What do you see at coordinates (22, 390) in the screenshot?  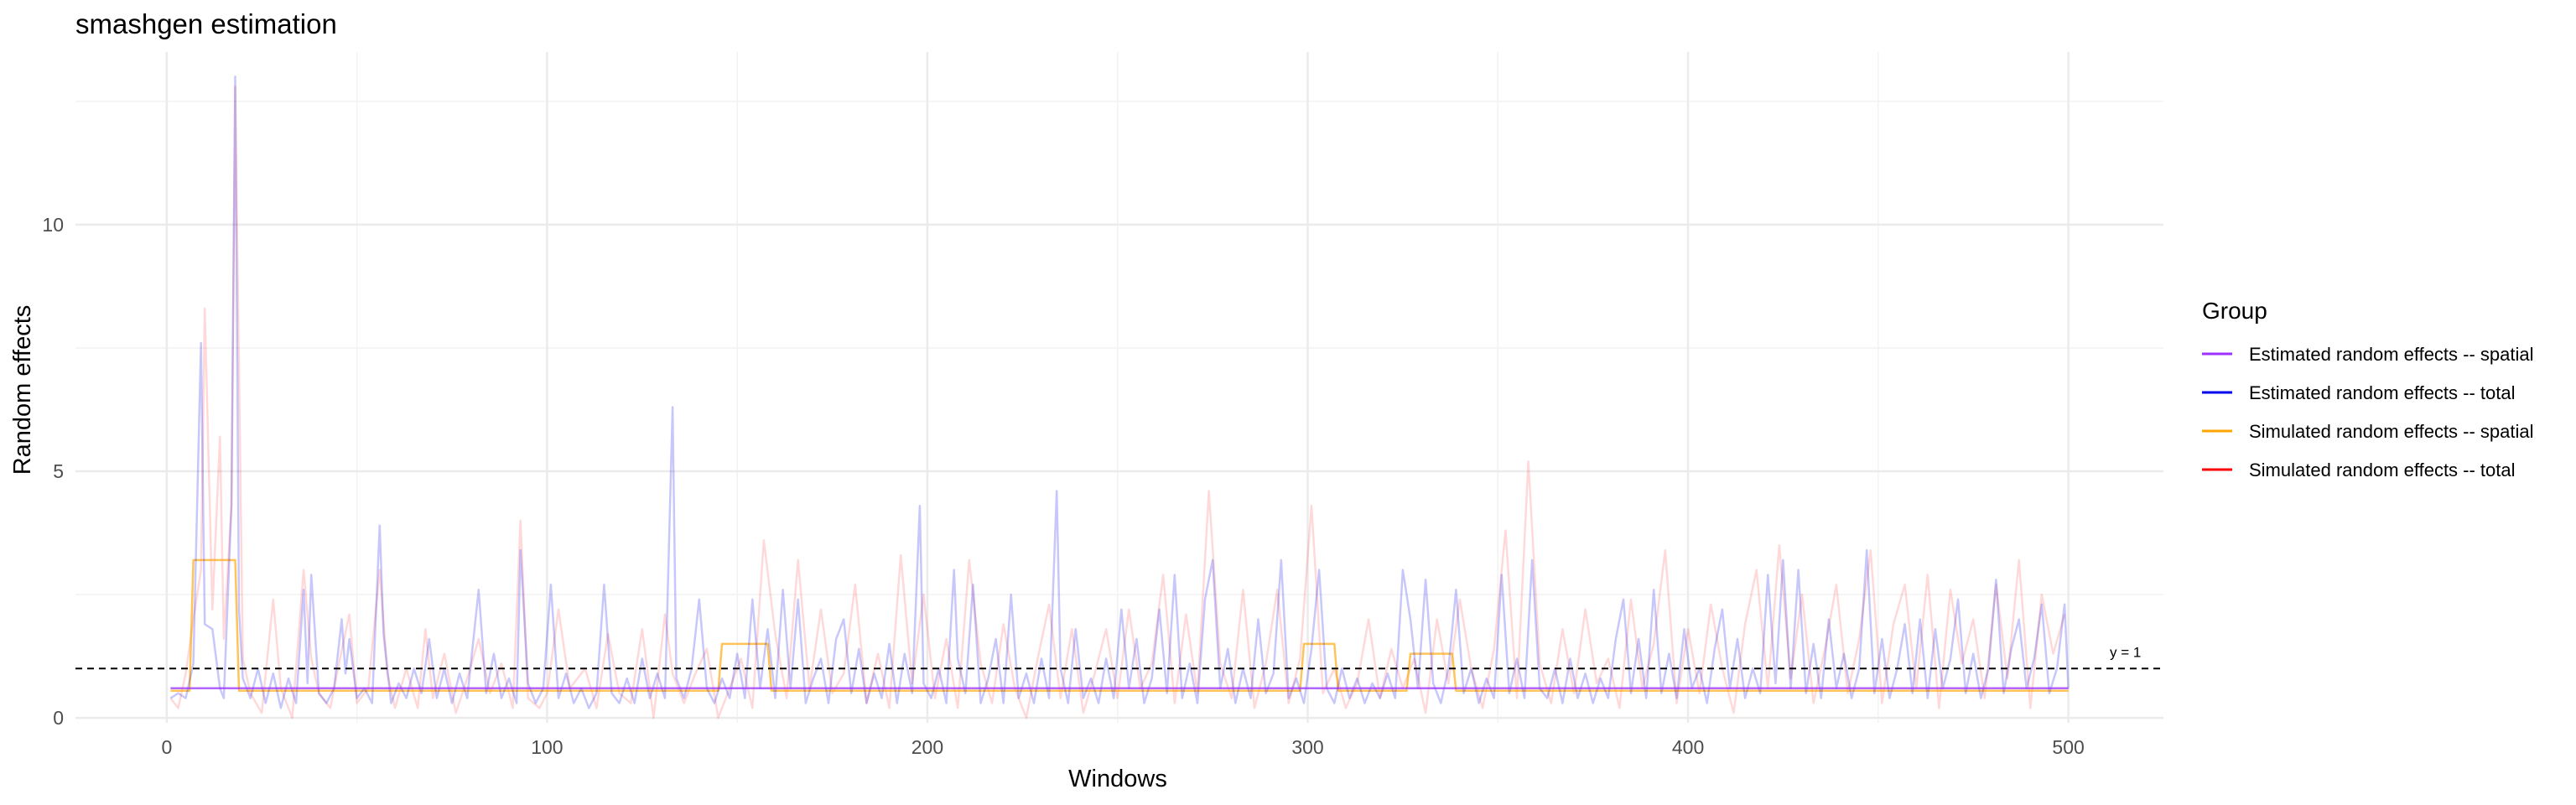 I see `y-axis-title: Random effects` at bounding box center [22, 390].